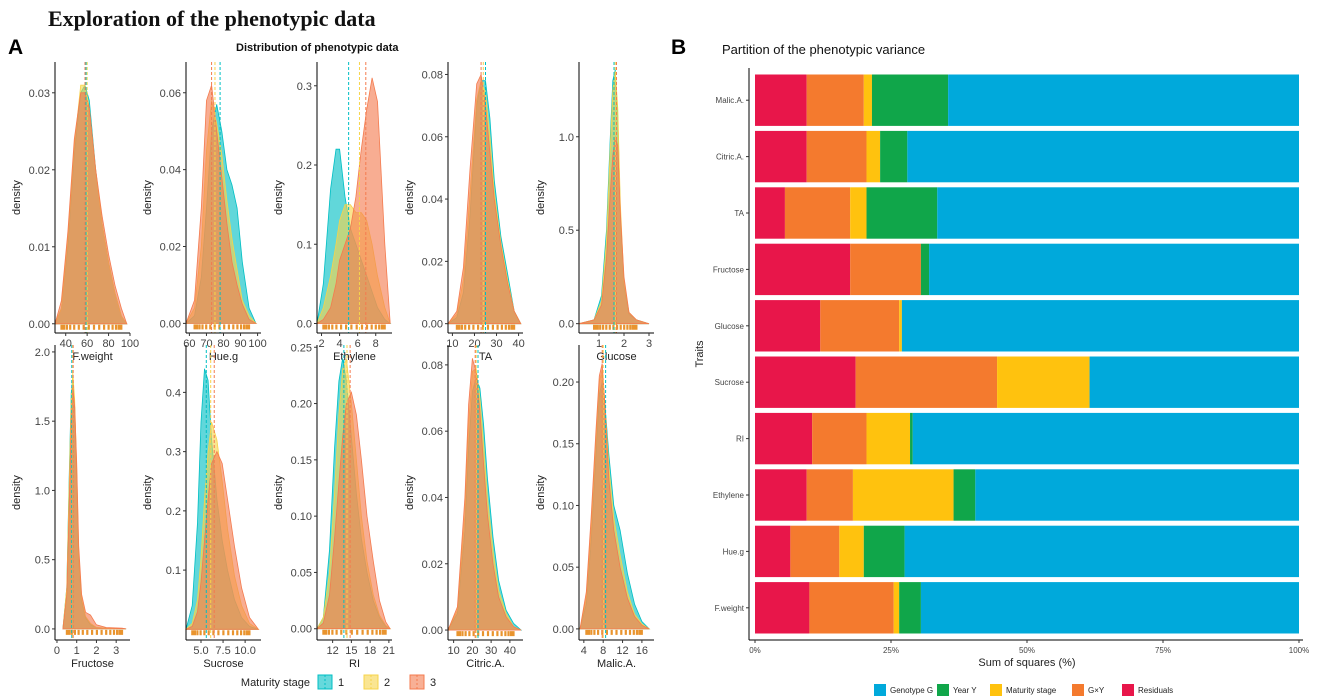 The width and height of the screenshot is (1325, 700). What do you see at coordinates (452, 344) in the screenshot?
I see `x-tick-label-ta-0: 10` at bounding box center [452, 344].